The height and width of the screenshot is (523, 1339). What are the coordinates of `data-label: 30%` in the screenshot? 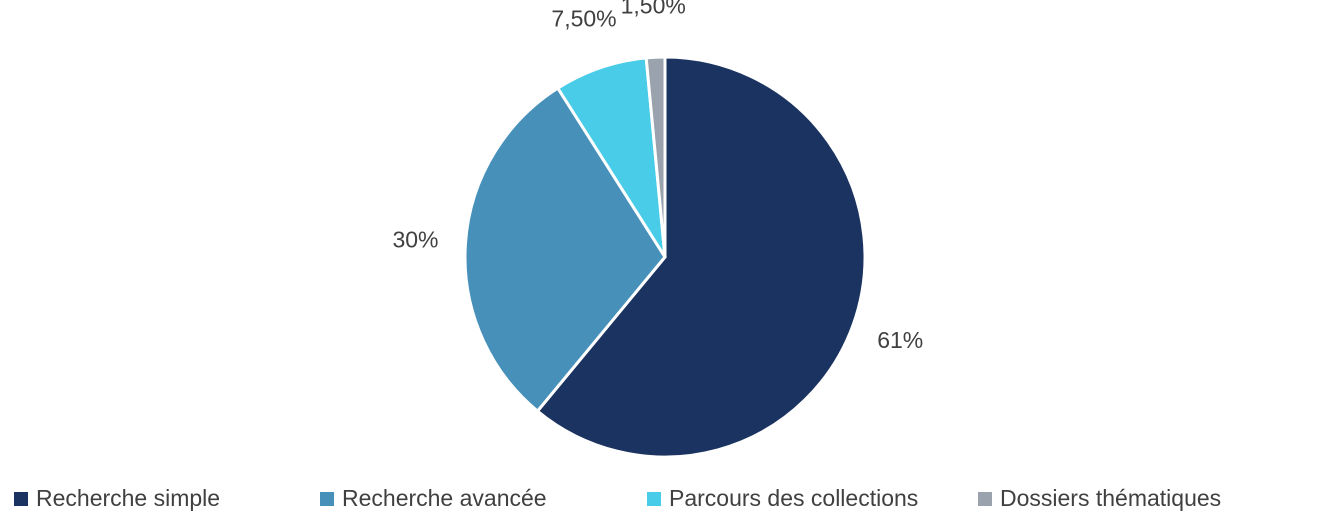 It's located at (415, 239).